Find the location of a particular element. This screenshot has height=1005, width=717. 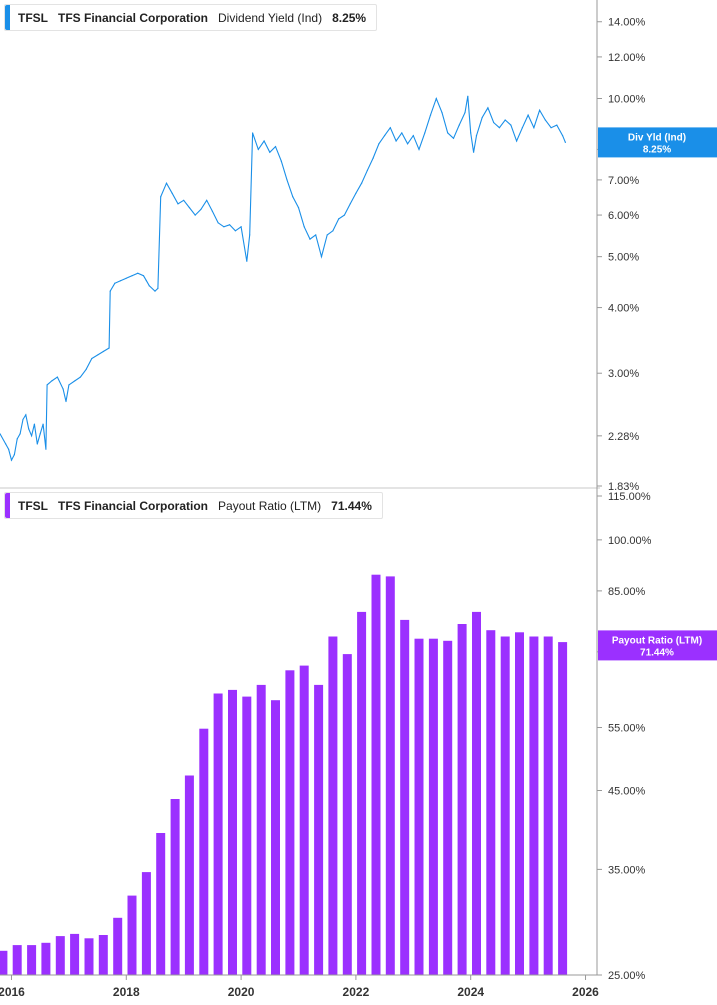

y-tick-label: 4.00% is located at coordinates (623, 309).